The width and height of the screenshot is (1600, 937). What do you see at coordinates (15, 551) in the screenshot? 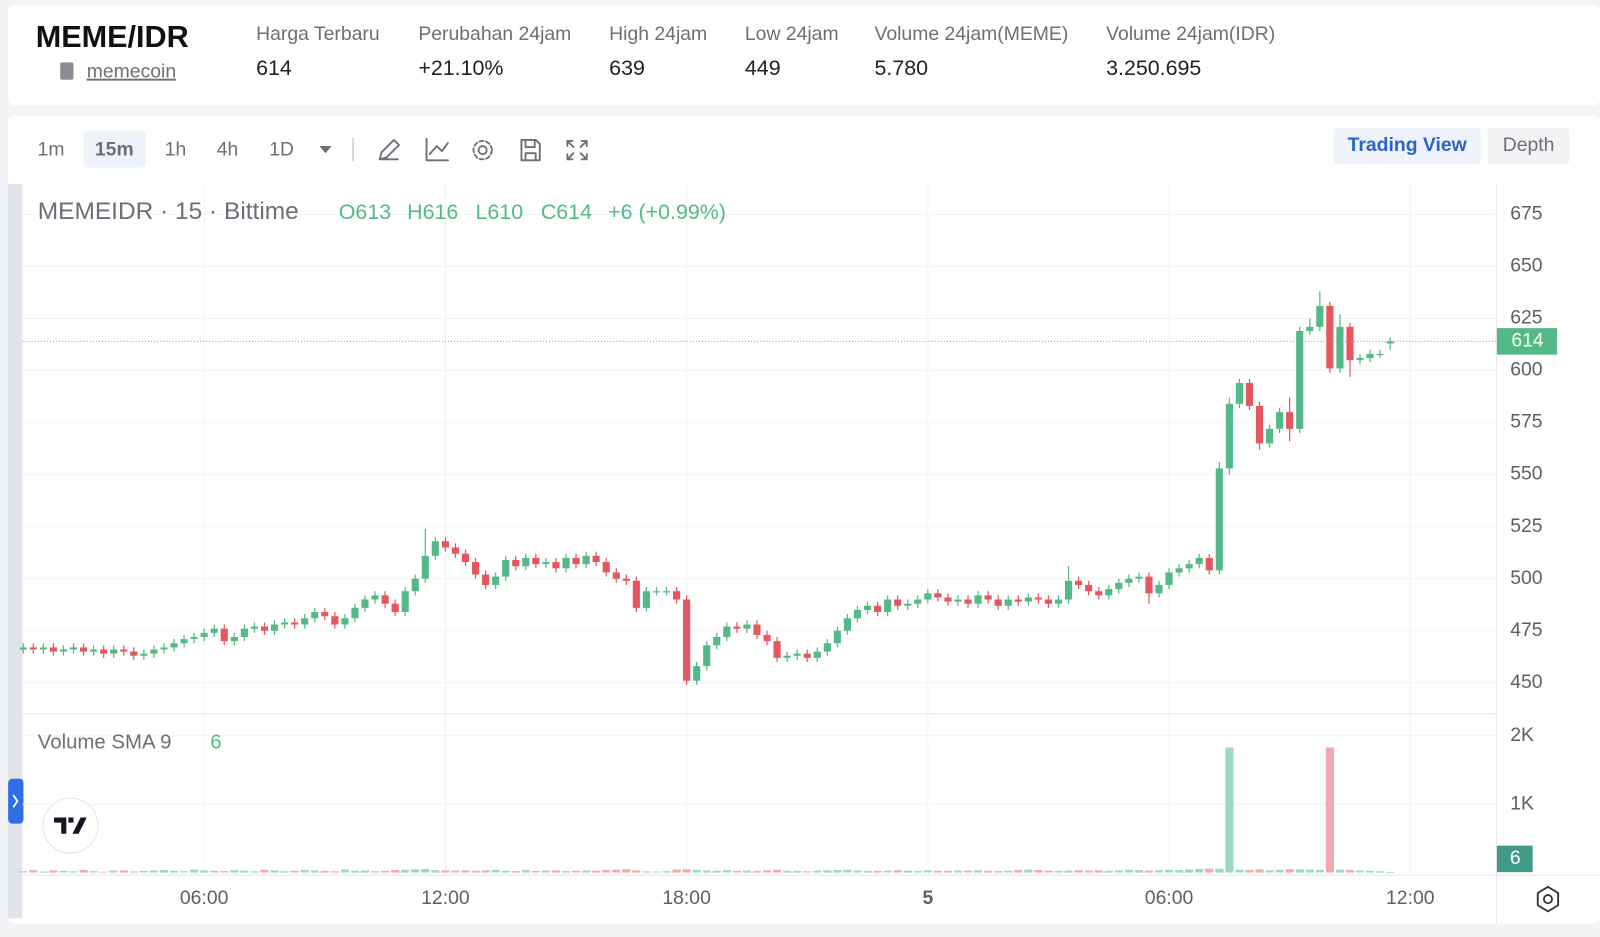
I see `side-strip` at bounding box center [15, 551].